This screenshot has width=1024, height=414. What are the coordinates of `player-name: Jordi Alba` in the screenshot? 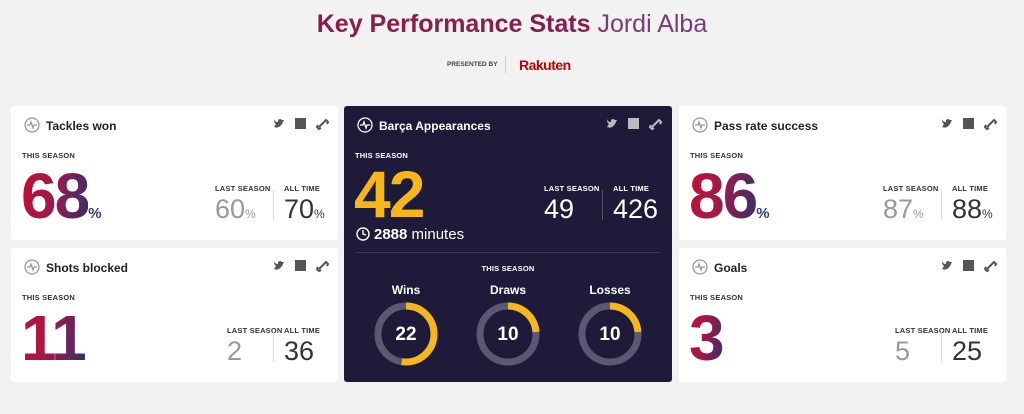 It's located at (652, 24).